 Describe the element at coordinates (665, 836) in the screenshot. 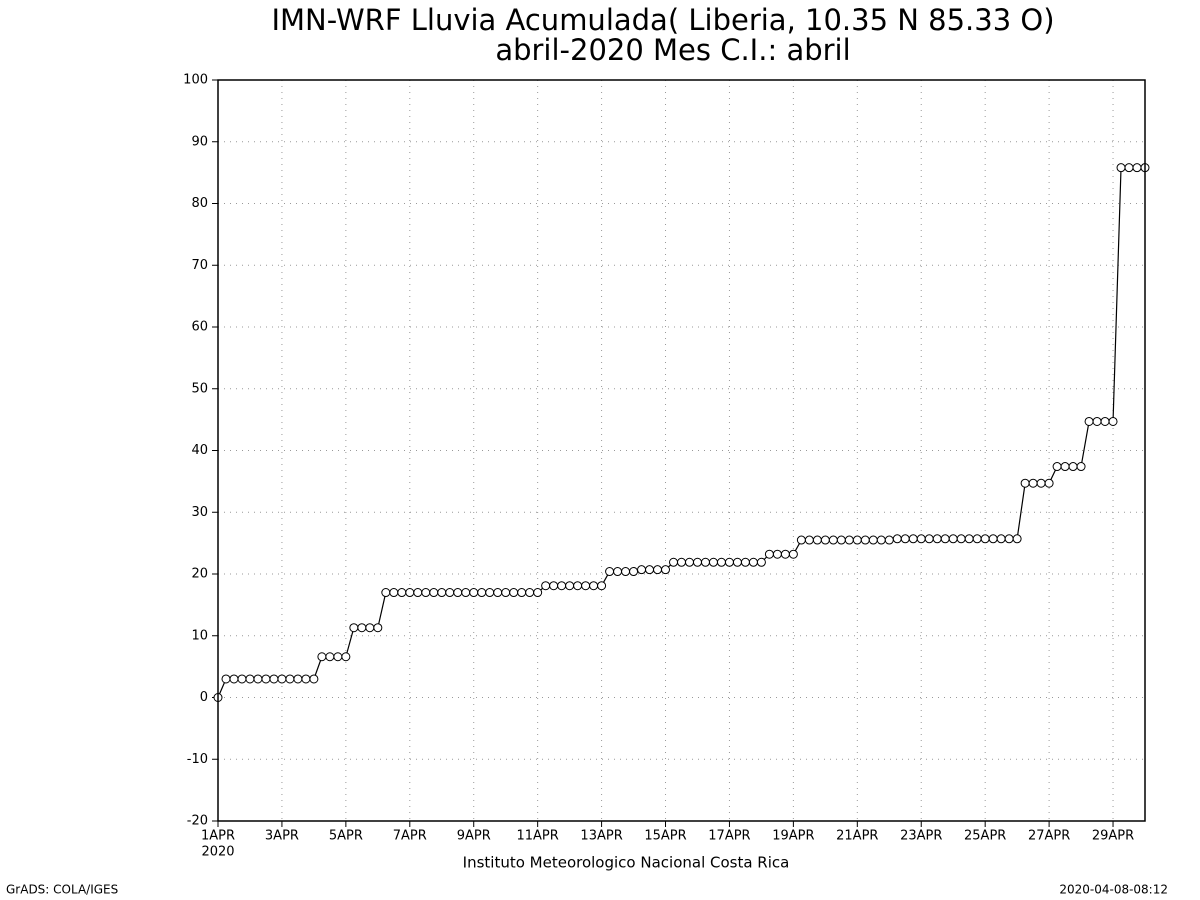

I see `x-tick-label: 15APR` at that location.